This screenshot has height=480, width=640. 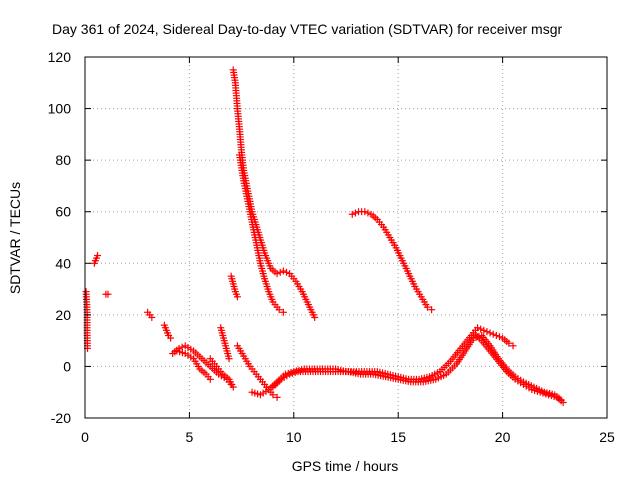 What do you see at coordinates (503, 437) in the screenshot?
I see `x-tick-label: 20` at bounding box center [503, 437].